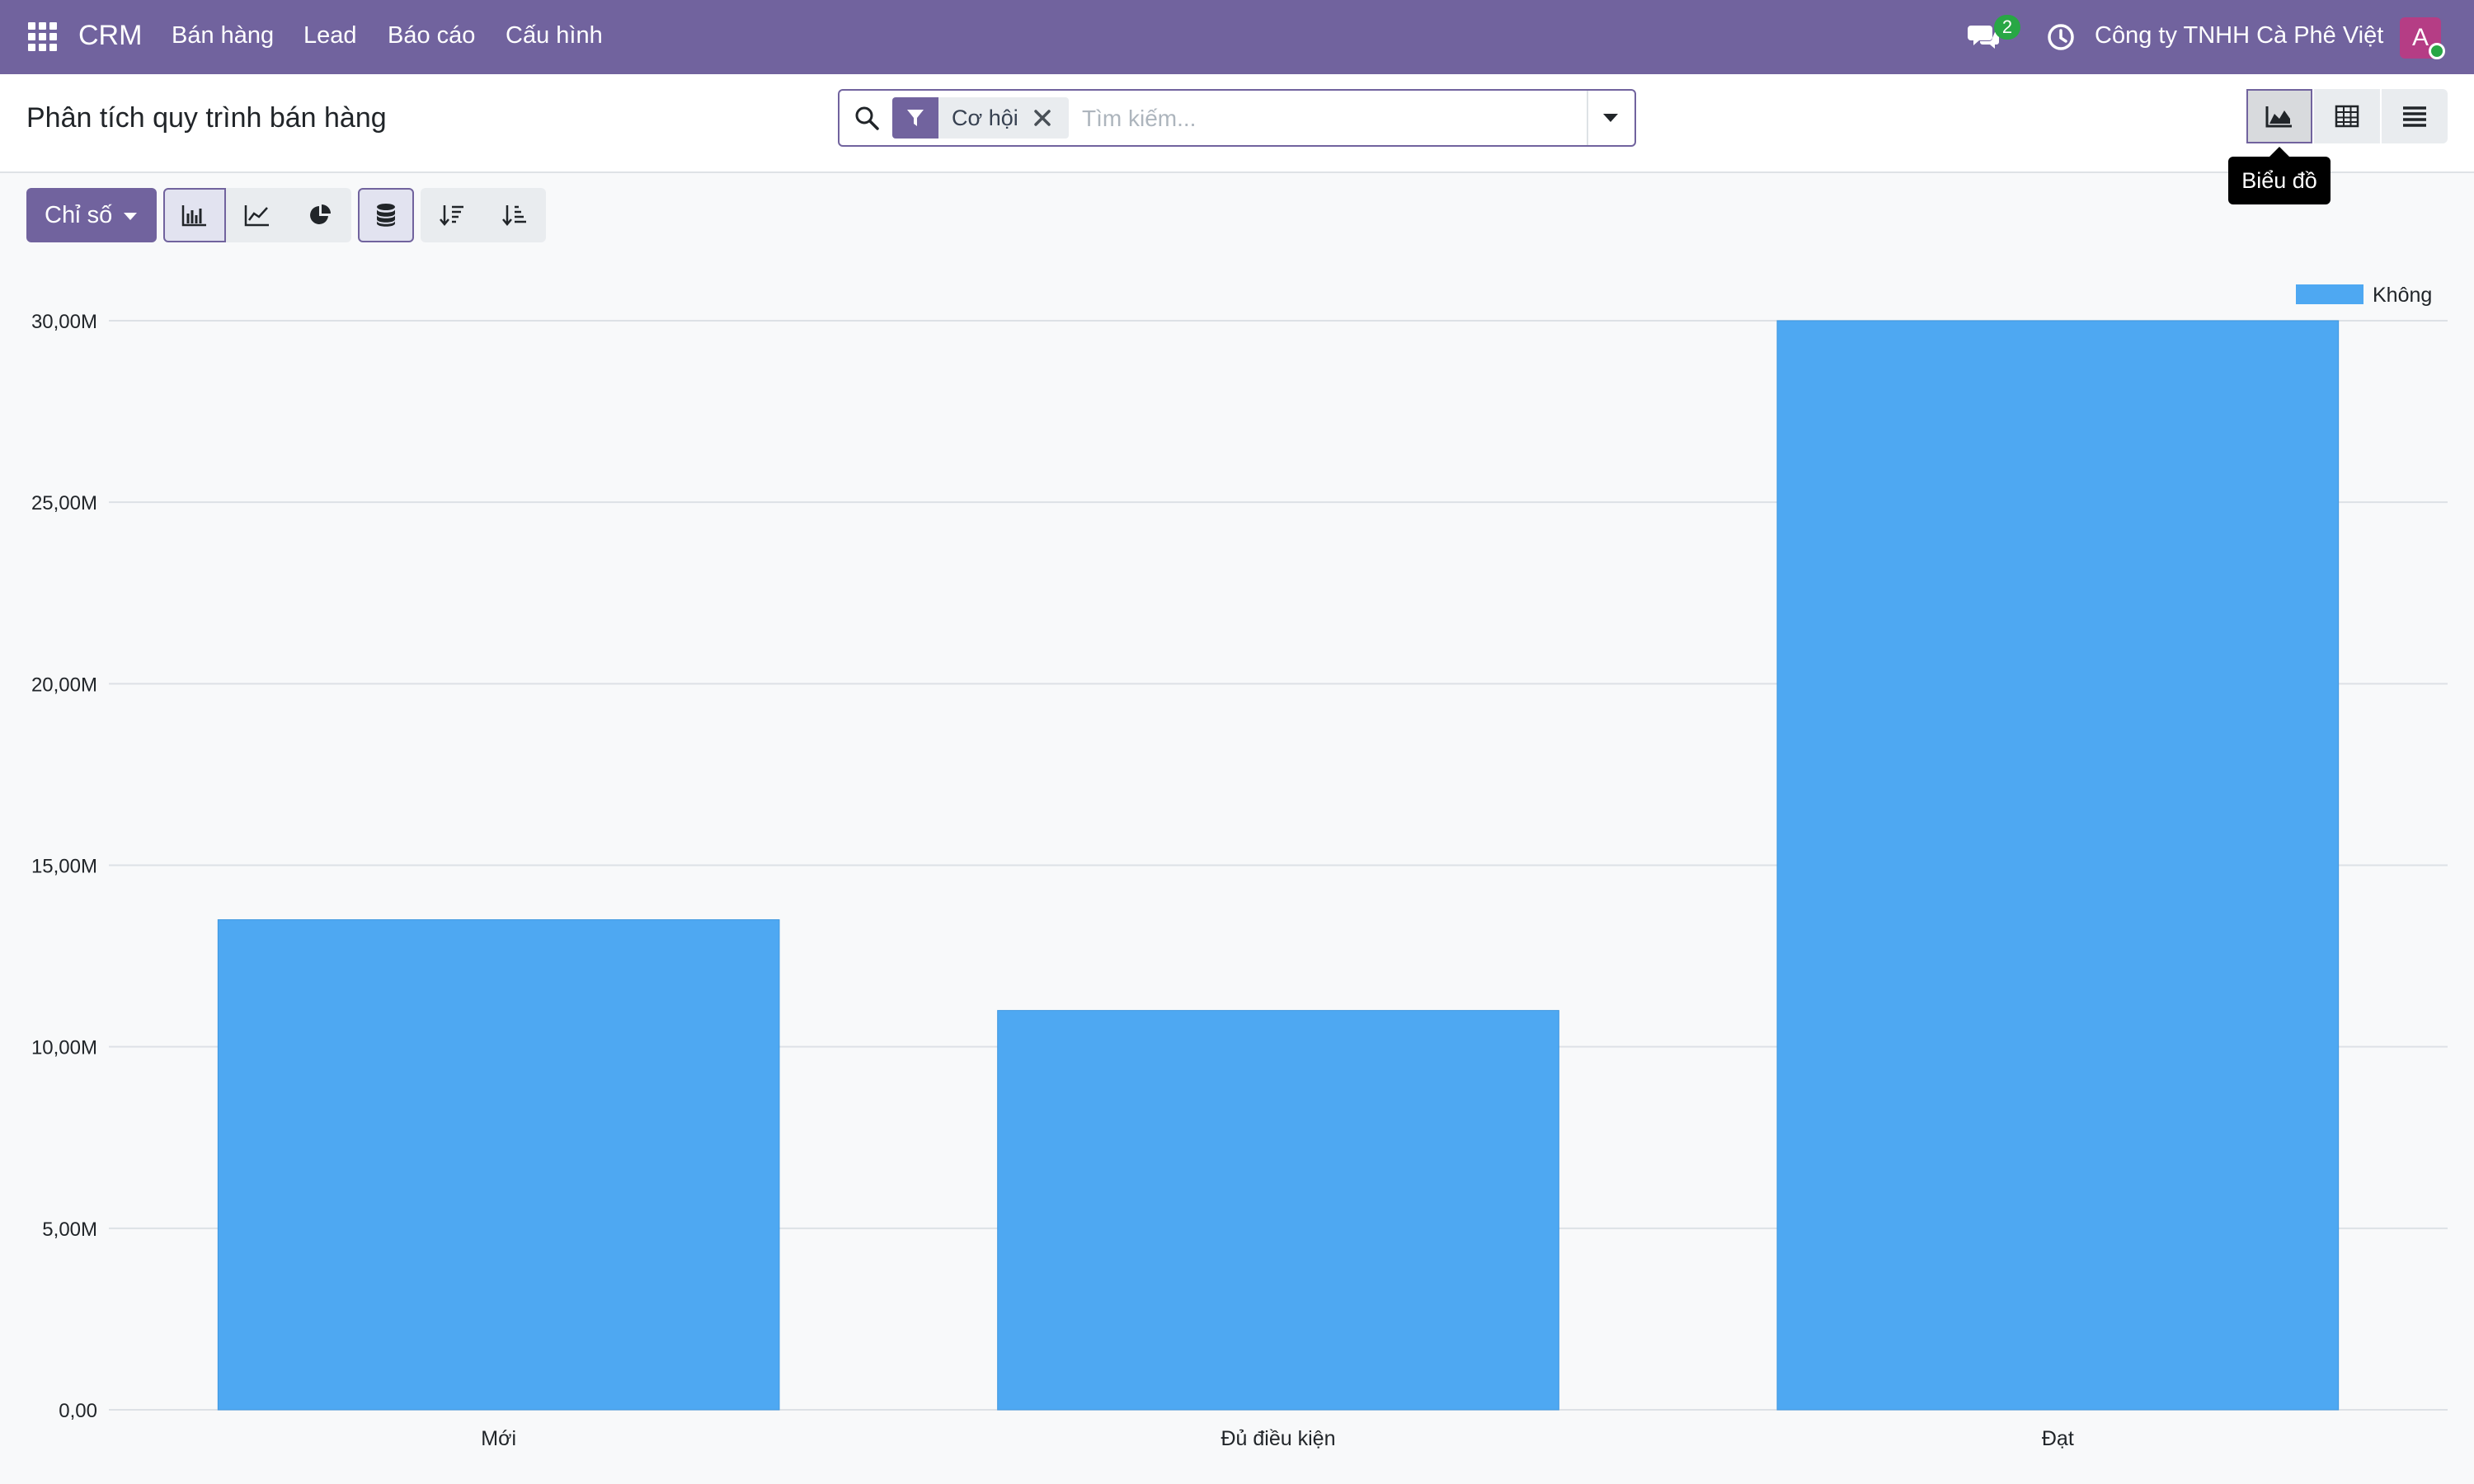  I want to click on view-graph-button, so click(2279, 116).